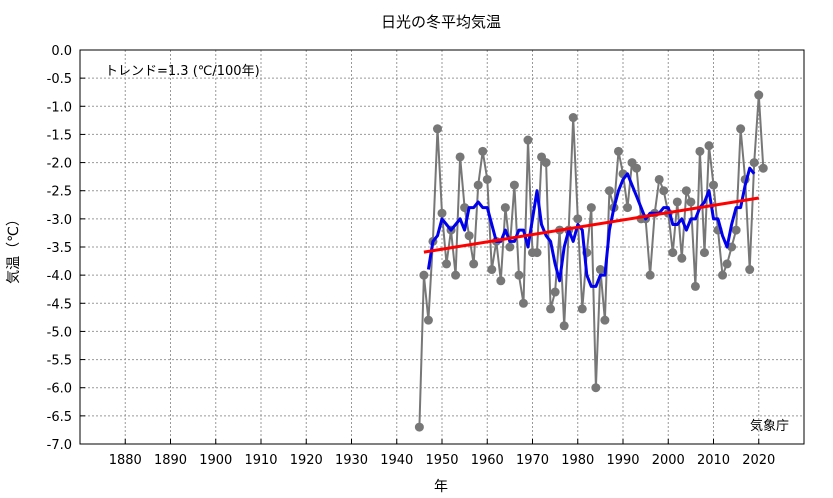 The width and height of the screenshot is (833, 498). What do you see at coordinates (59, 332) in the screenshot?
I see `y-tick-label: -5.0` at bounding box center [59, 332].